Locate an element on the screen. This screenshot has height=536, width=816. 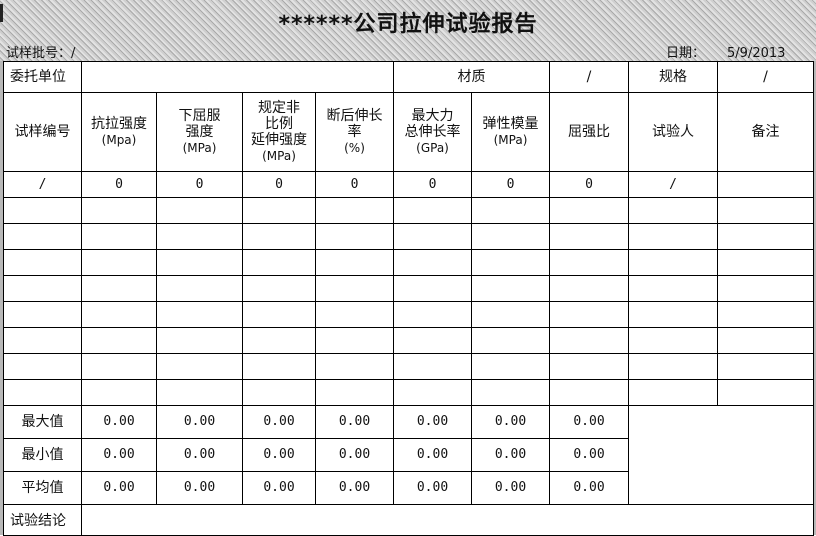
conclusion-value is located at coordinates (447, 520).